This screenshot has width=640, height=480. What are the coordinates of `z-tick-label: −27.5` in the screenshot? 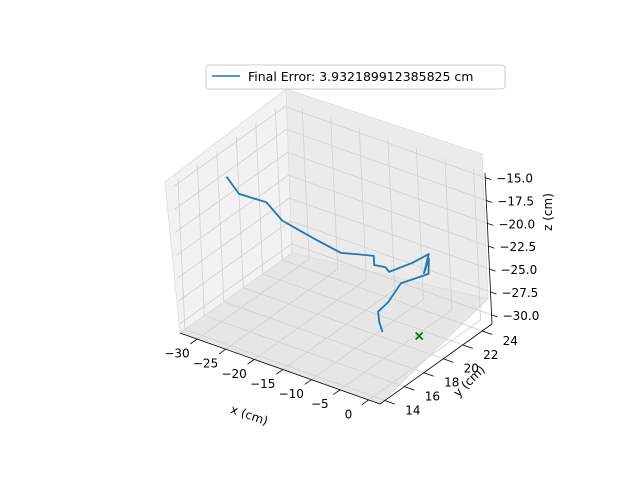 It's located at (520, 293).